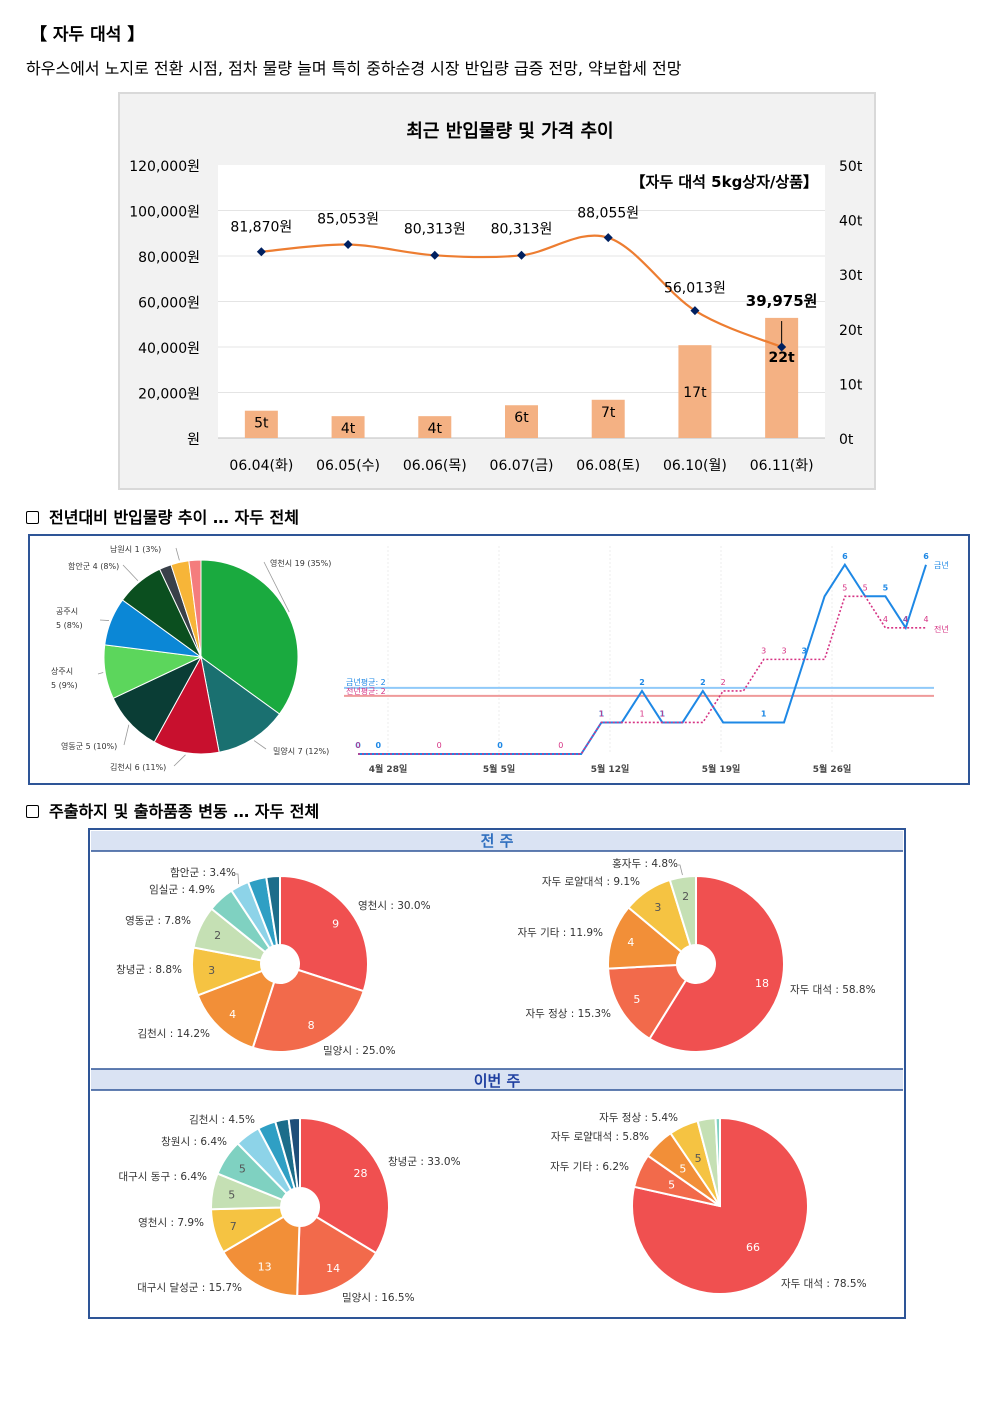  Describe the element at coordinates (497, 1081) in the screenshot. I see `this-week-label: 이번 주` at that location.